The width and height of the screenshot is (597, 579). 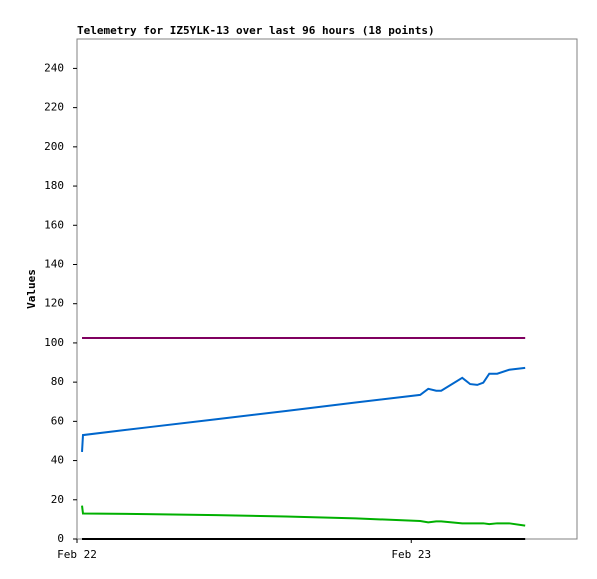 What do you see at coordinates (57, 460) in the screenshot?
I see `y-tick-label: 40` at bounding box center [57, 460].